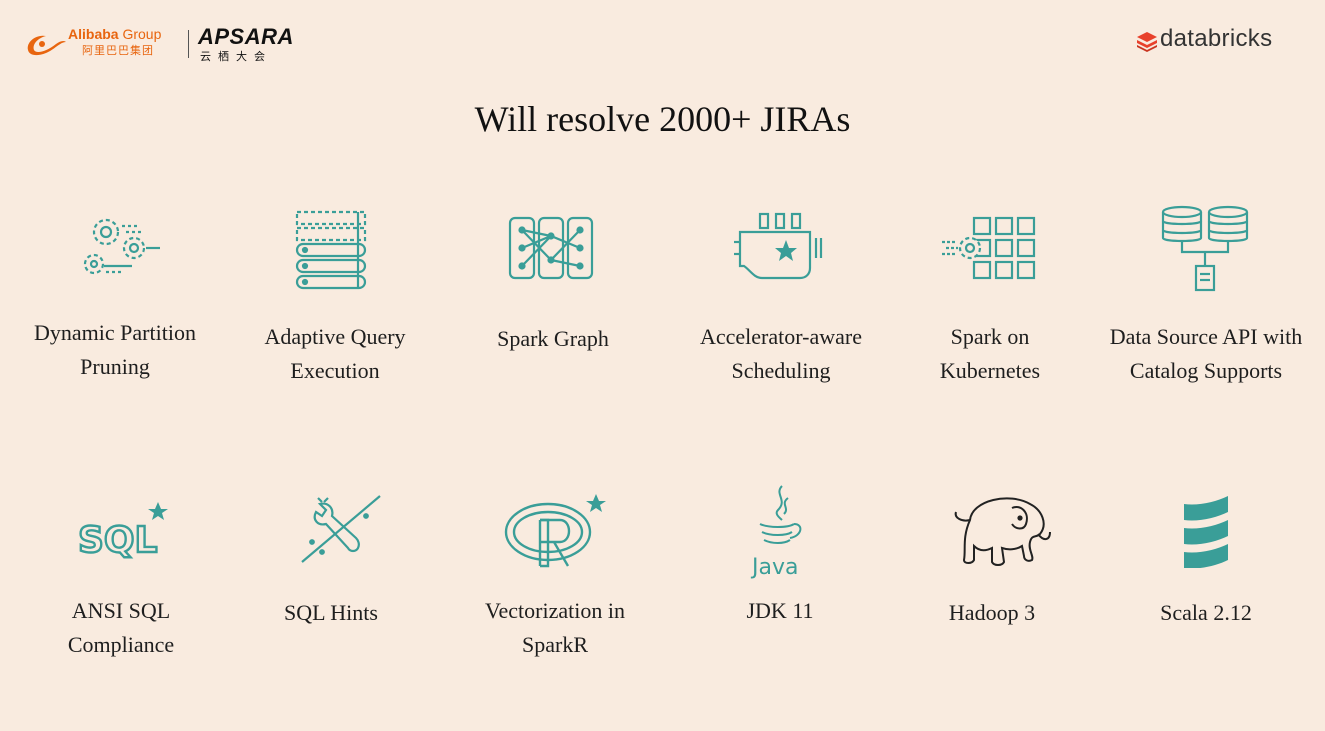  What do you see at coordinates (992, 612) in the screenshot?
I see `feature-label: Hadoop 3` at bounding box center [992, 612].